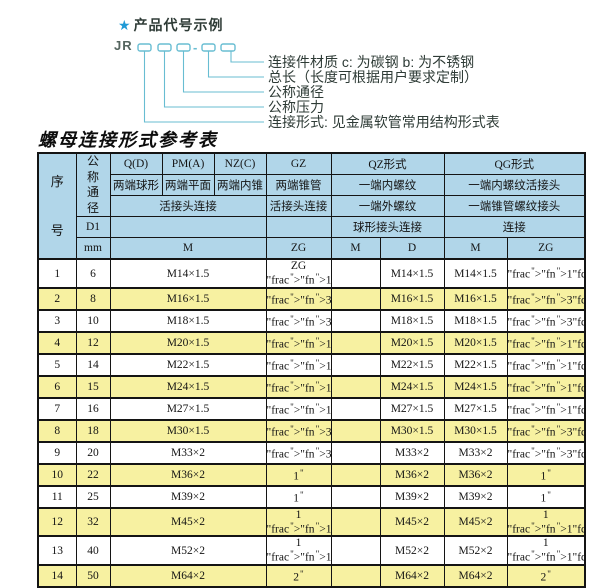 This screenshot has width=600, height=588. Describe the element at coordinates (514, 227) in the screenshot. I see `header-qg-sub3: 连接` at that location.